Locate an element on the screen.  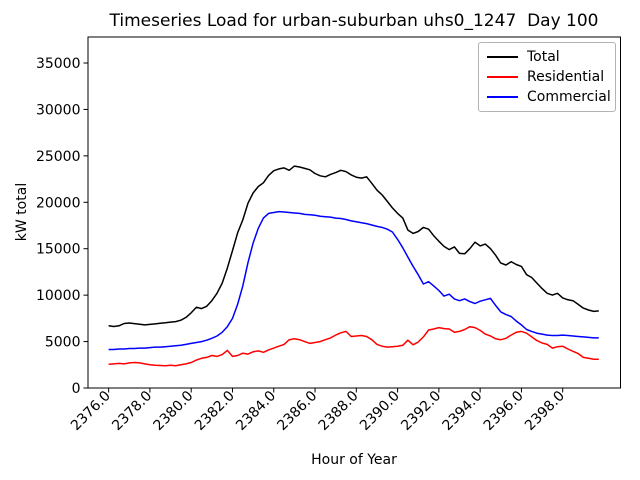
series-line-residential is located at coordinates (353, 346).